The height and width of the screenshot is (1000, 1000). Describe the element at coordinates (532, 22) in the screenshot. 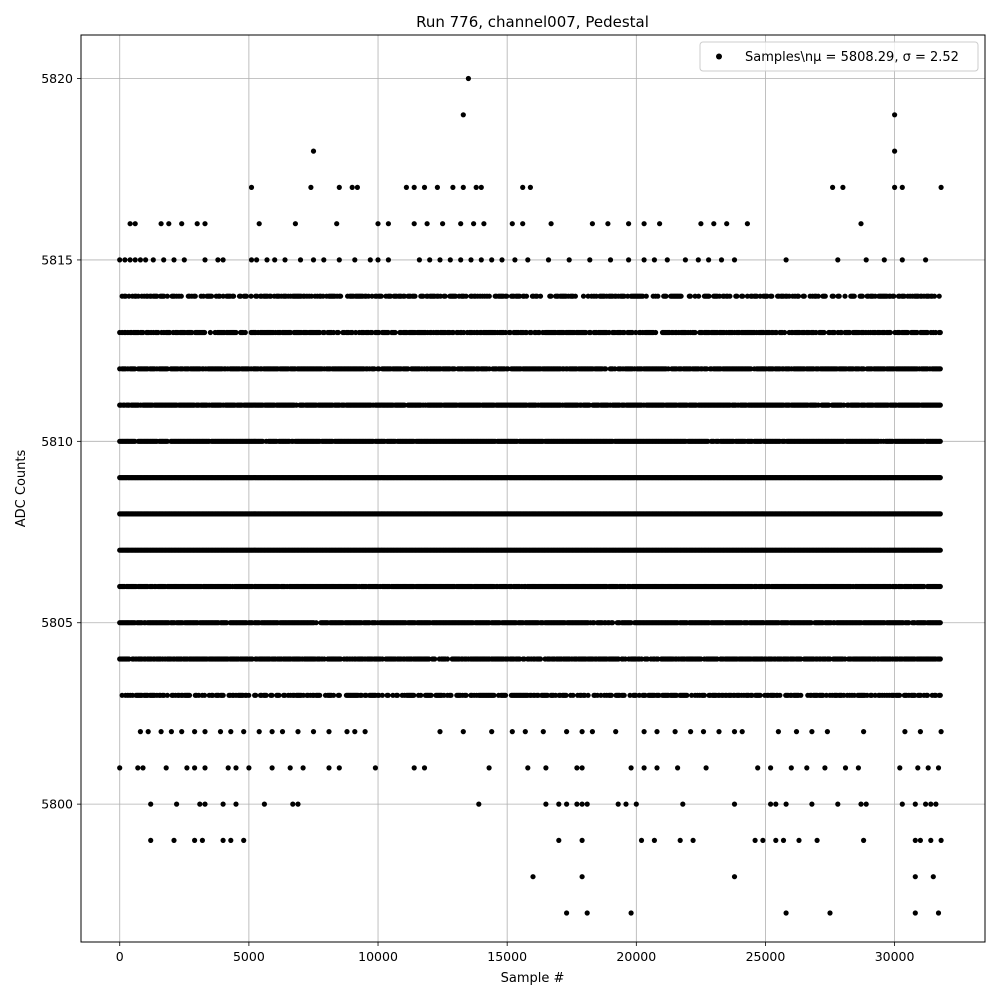

I see `chart-title: Run 776, channel007, Pedestal` at that location.